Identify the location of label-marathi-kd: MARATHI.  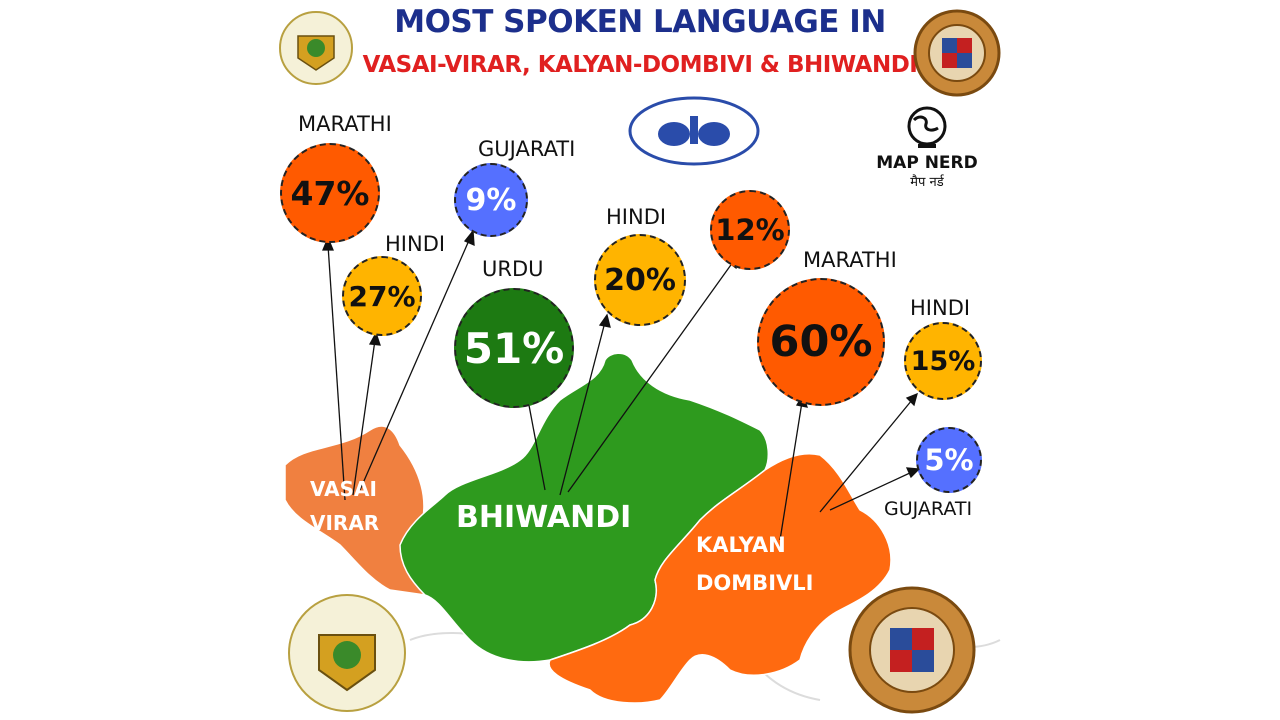
(850, 260).